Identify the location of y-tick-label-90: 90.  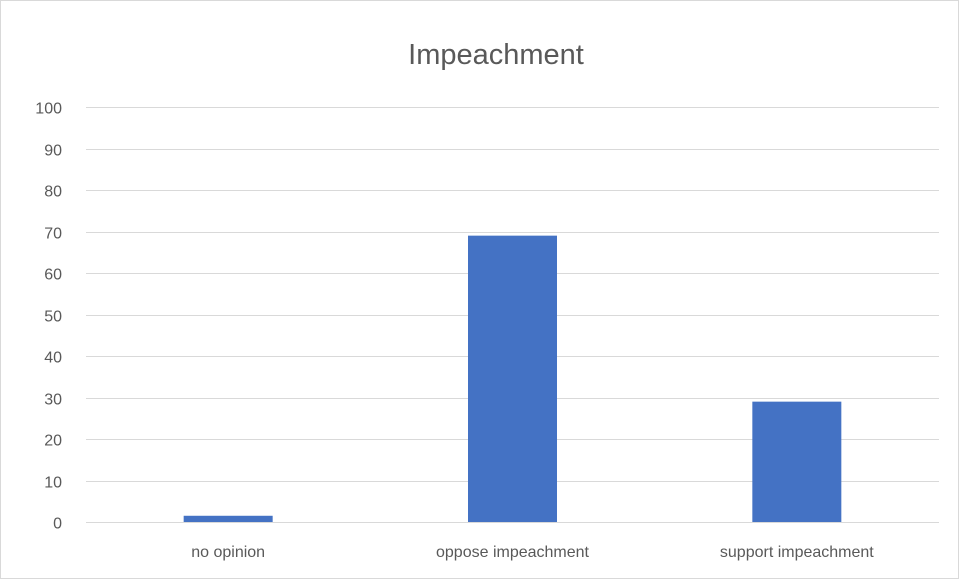
(53, 151).